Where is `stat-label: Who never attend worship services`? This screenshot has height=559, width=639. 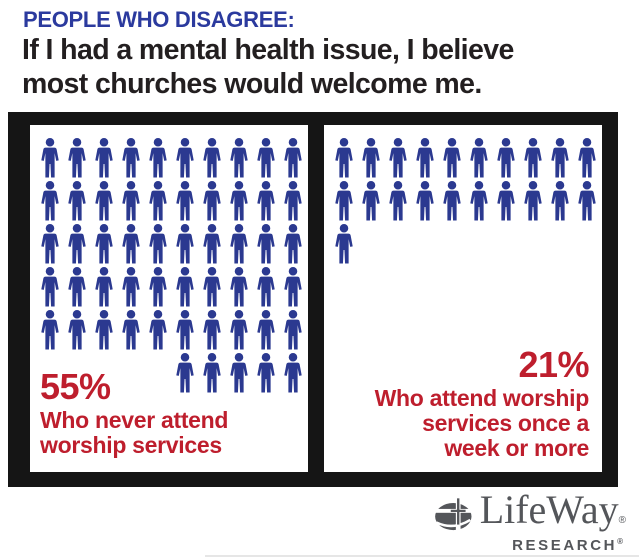 stat-label: Who never attend worship services is located at coordinates (134, 432).